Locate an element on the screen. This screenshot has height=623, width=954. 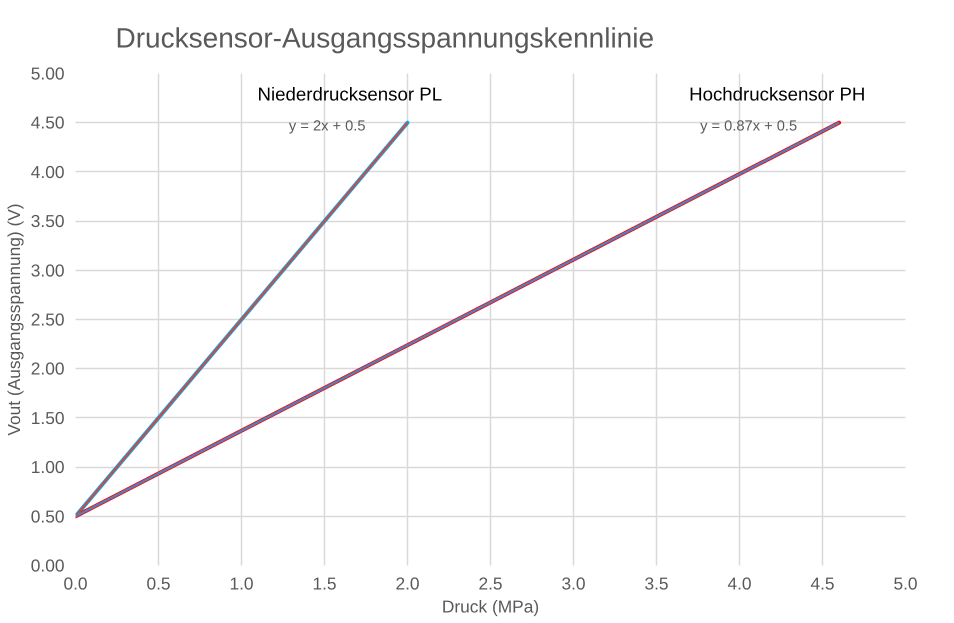
text: Niederdrucksensor PL is located at coordinates (350, 94).